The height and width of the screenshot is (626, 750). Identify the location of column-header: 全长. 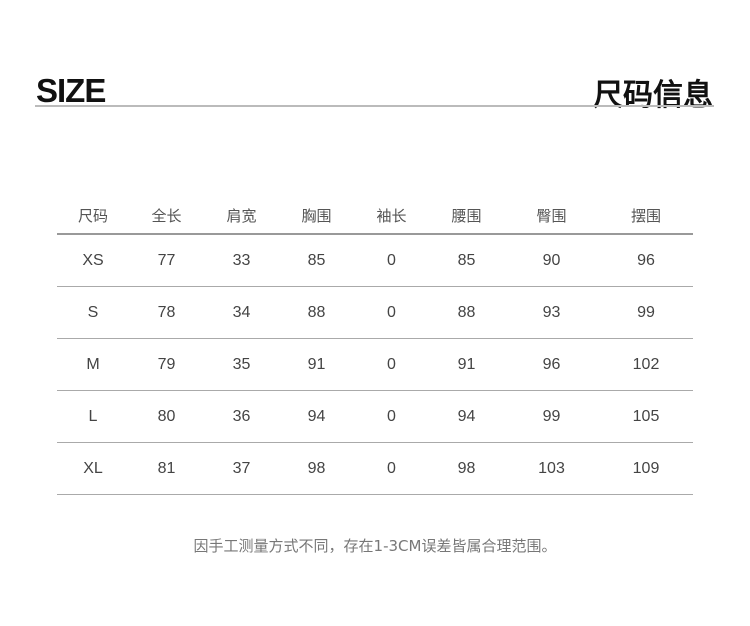
(166, 216).